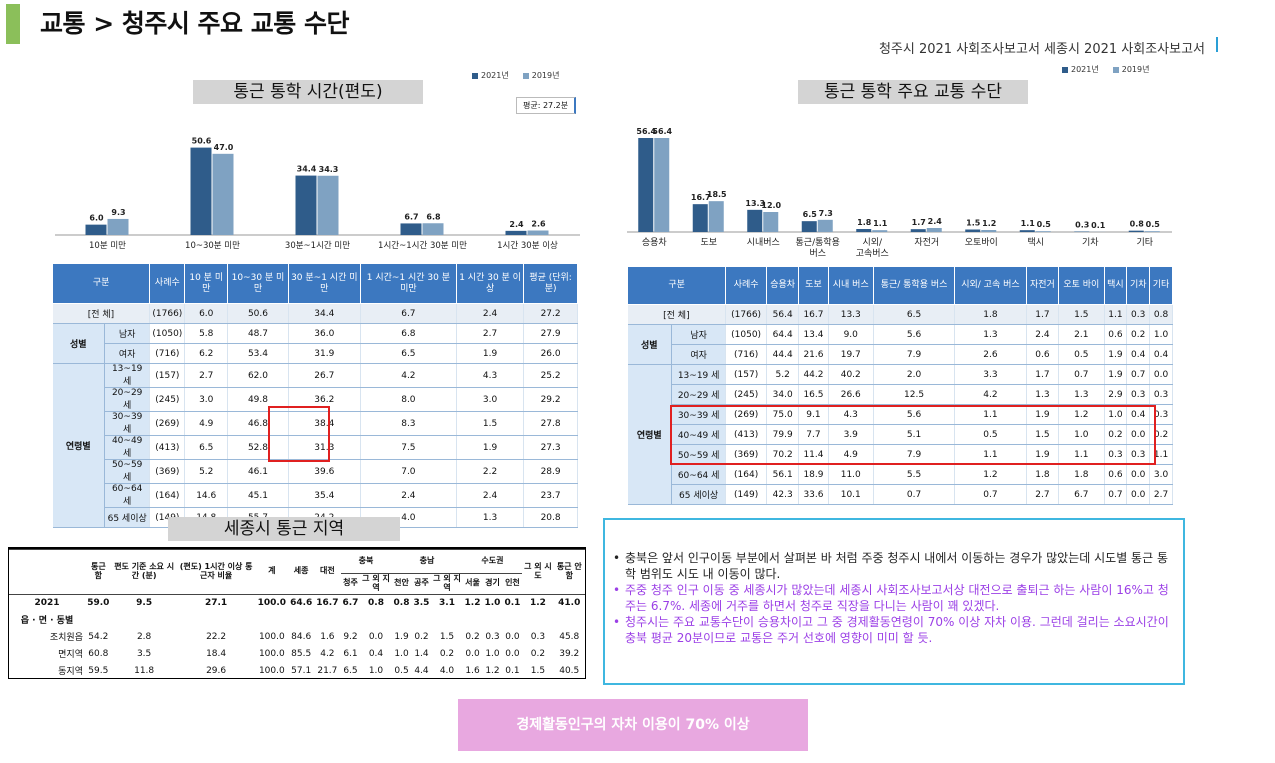 This screenshot has width=1275, height=763. Describe the element at coordinates (1116, 394) in the screenshot. I see `table-cell: 2.9` at that location.